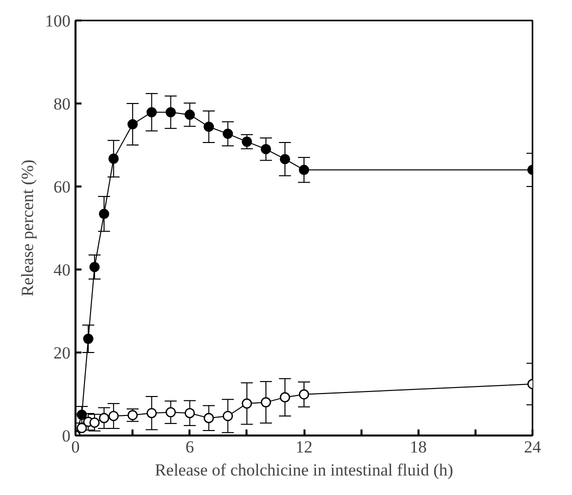 This screenshot has width=572, height=495. What do you see at coordinates (304, 470) in the screenshot?
I see `x-axis-title: Release of cholchicine in intestinal fluid (h)` at bounding box center [304, 470].